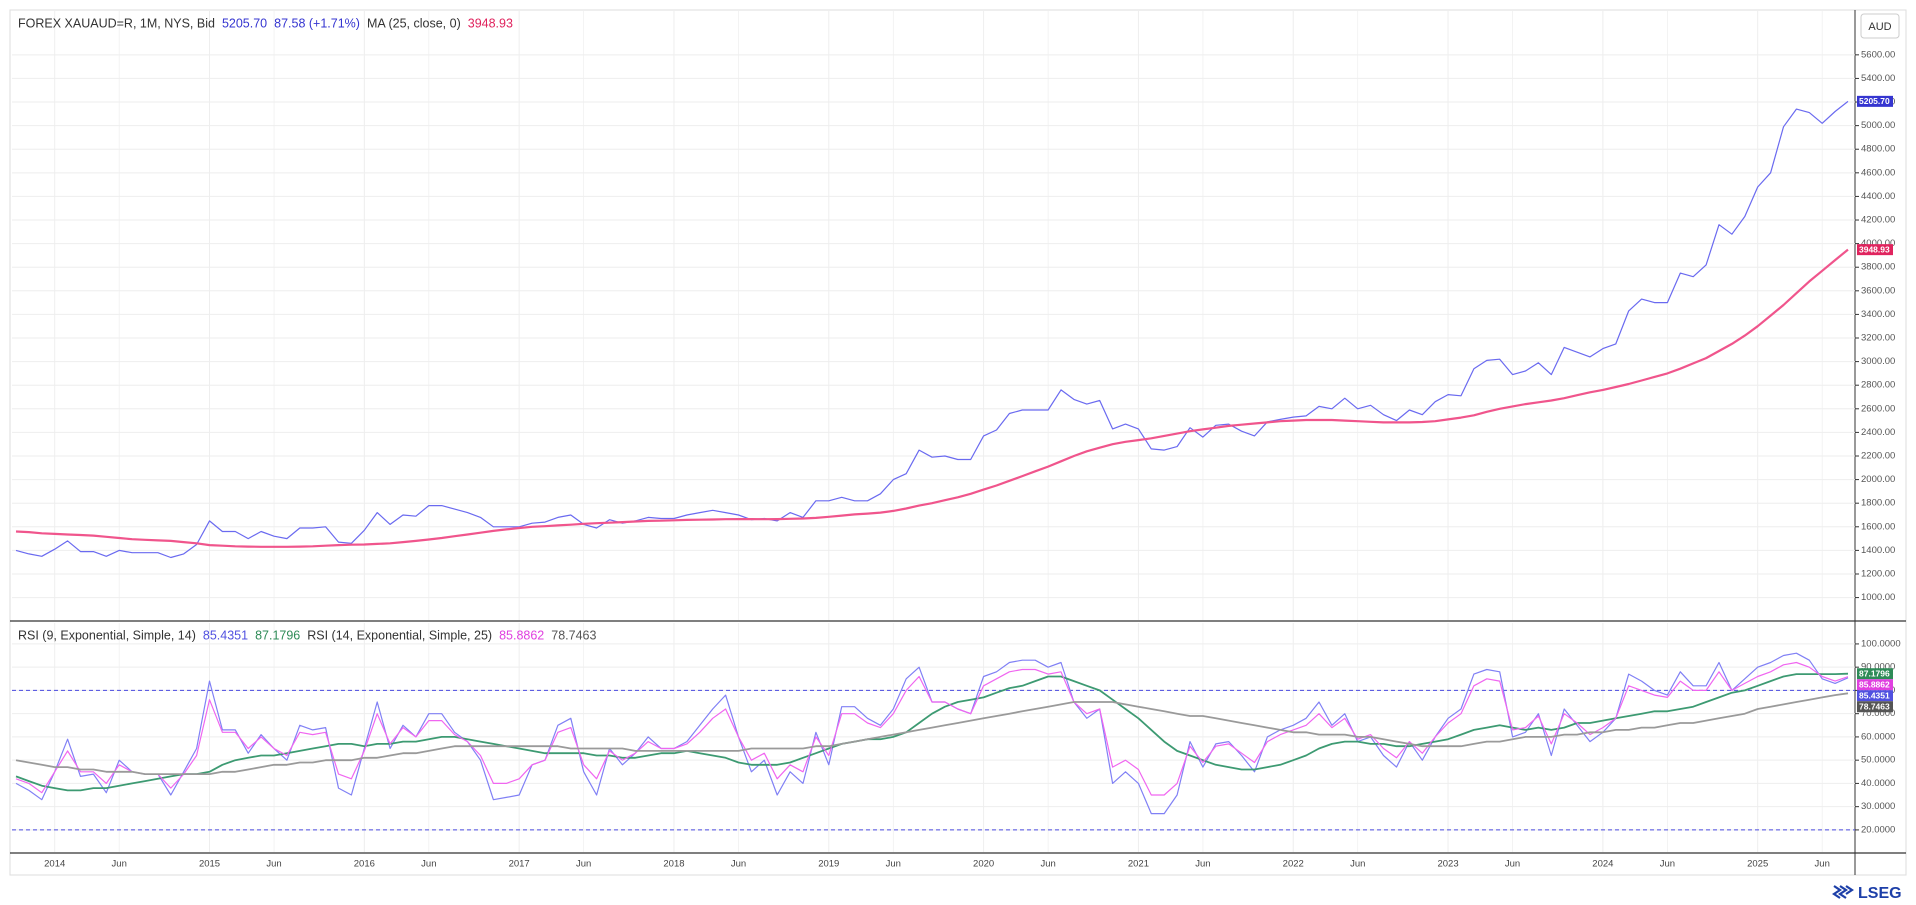  What do you see at coordinates (1878, 760) in the screenshot?
I see `y-tick-label: 50.0000` at bounding box center [1878, 760].